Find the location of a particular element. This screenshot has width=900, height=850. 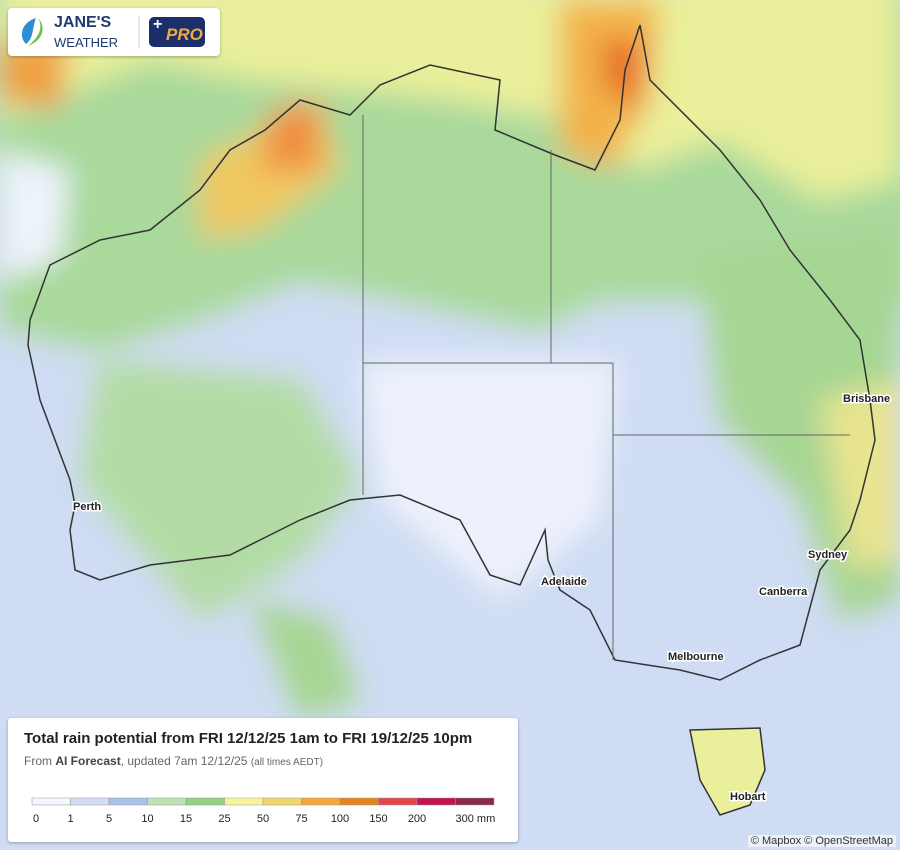

subtitle-note: (all times AEDT) is located at coordinates (287, 762).